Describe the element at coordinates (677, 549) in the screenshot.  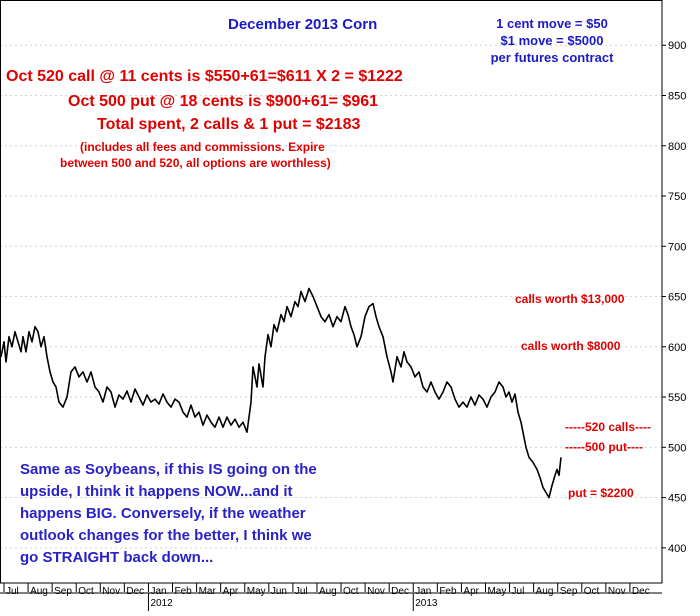
I see `y-tick-label: 400` at that location.